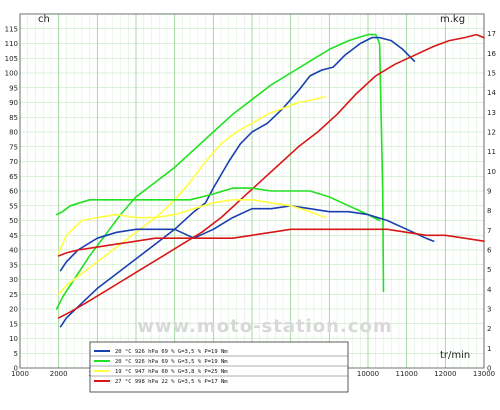 This screenshot has width=500, height=410. Describe the element at coordinates (192, 226) in the screenshot. I see `series-line-7-torque` at that location.